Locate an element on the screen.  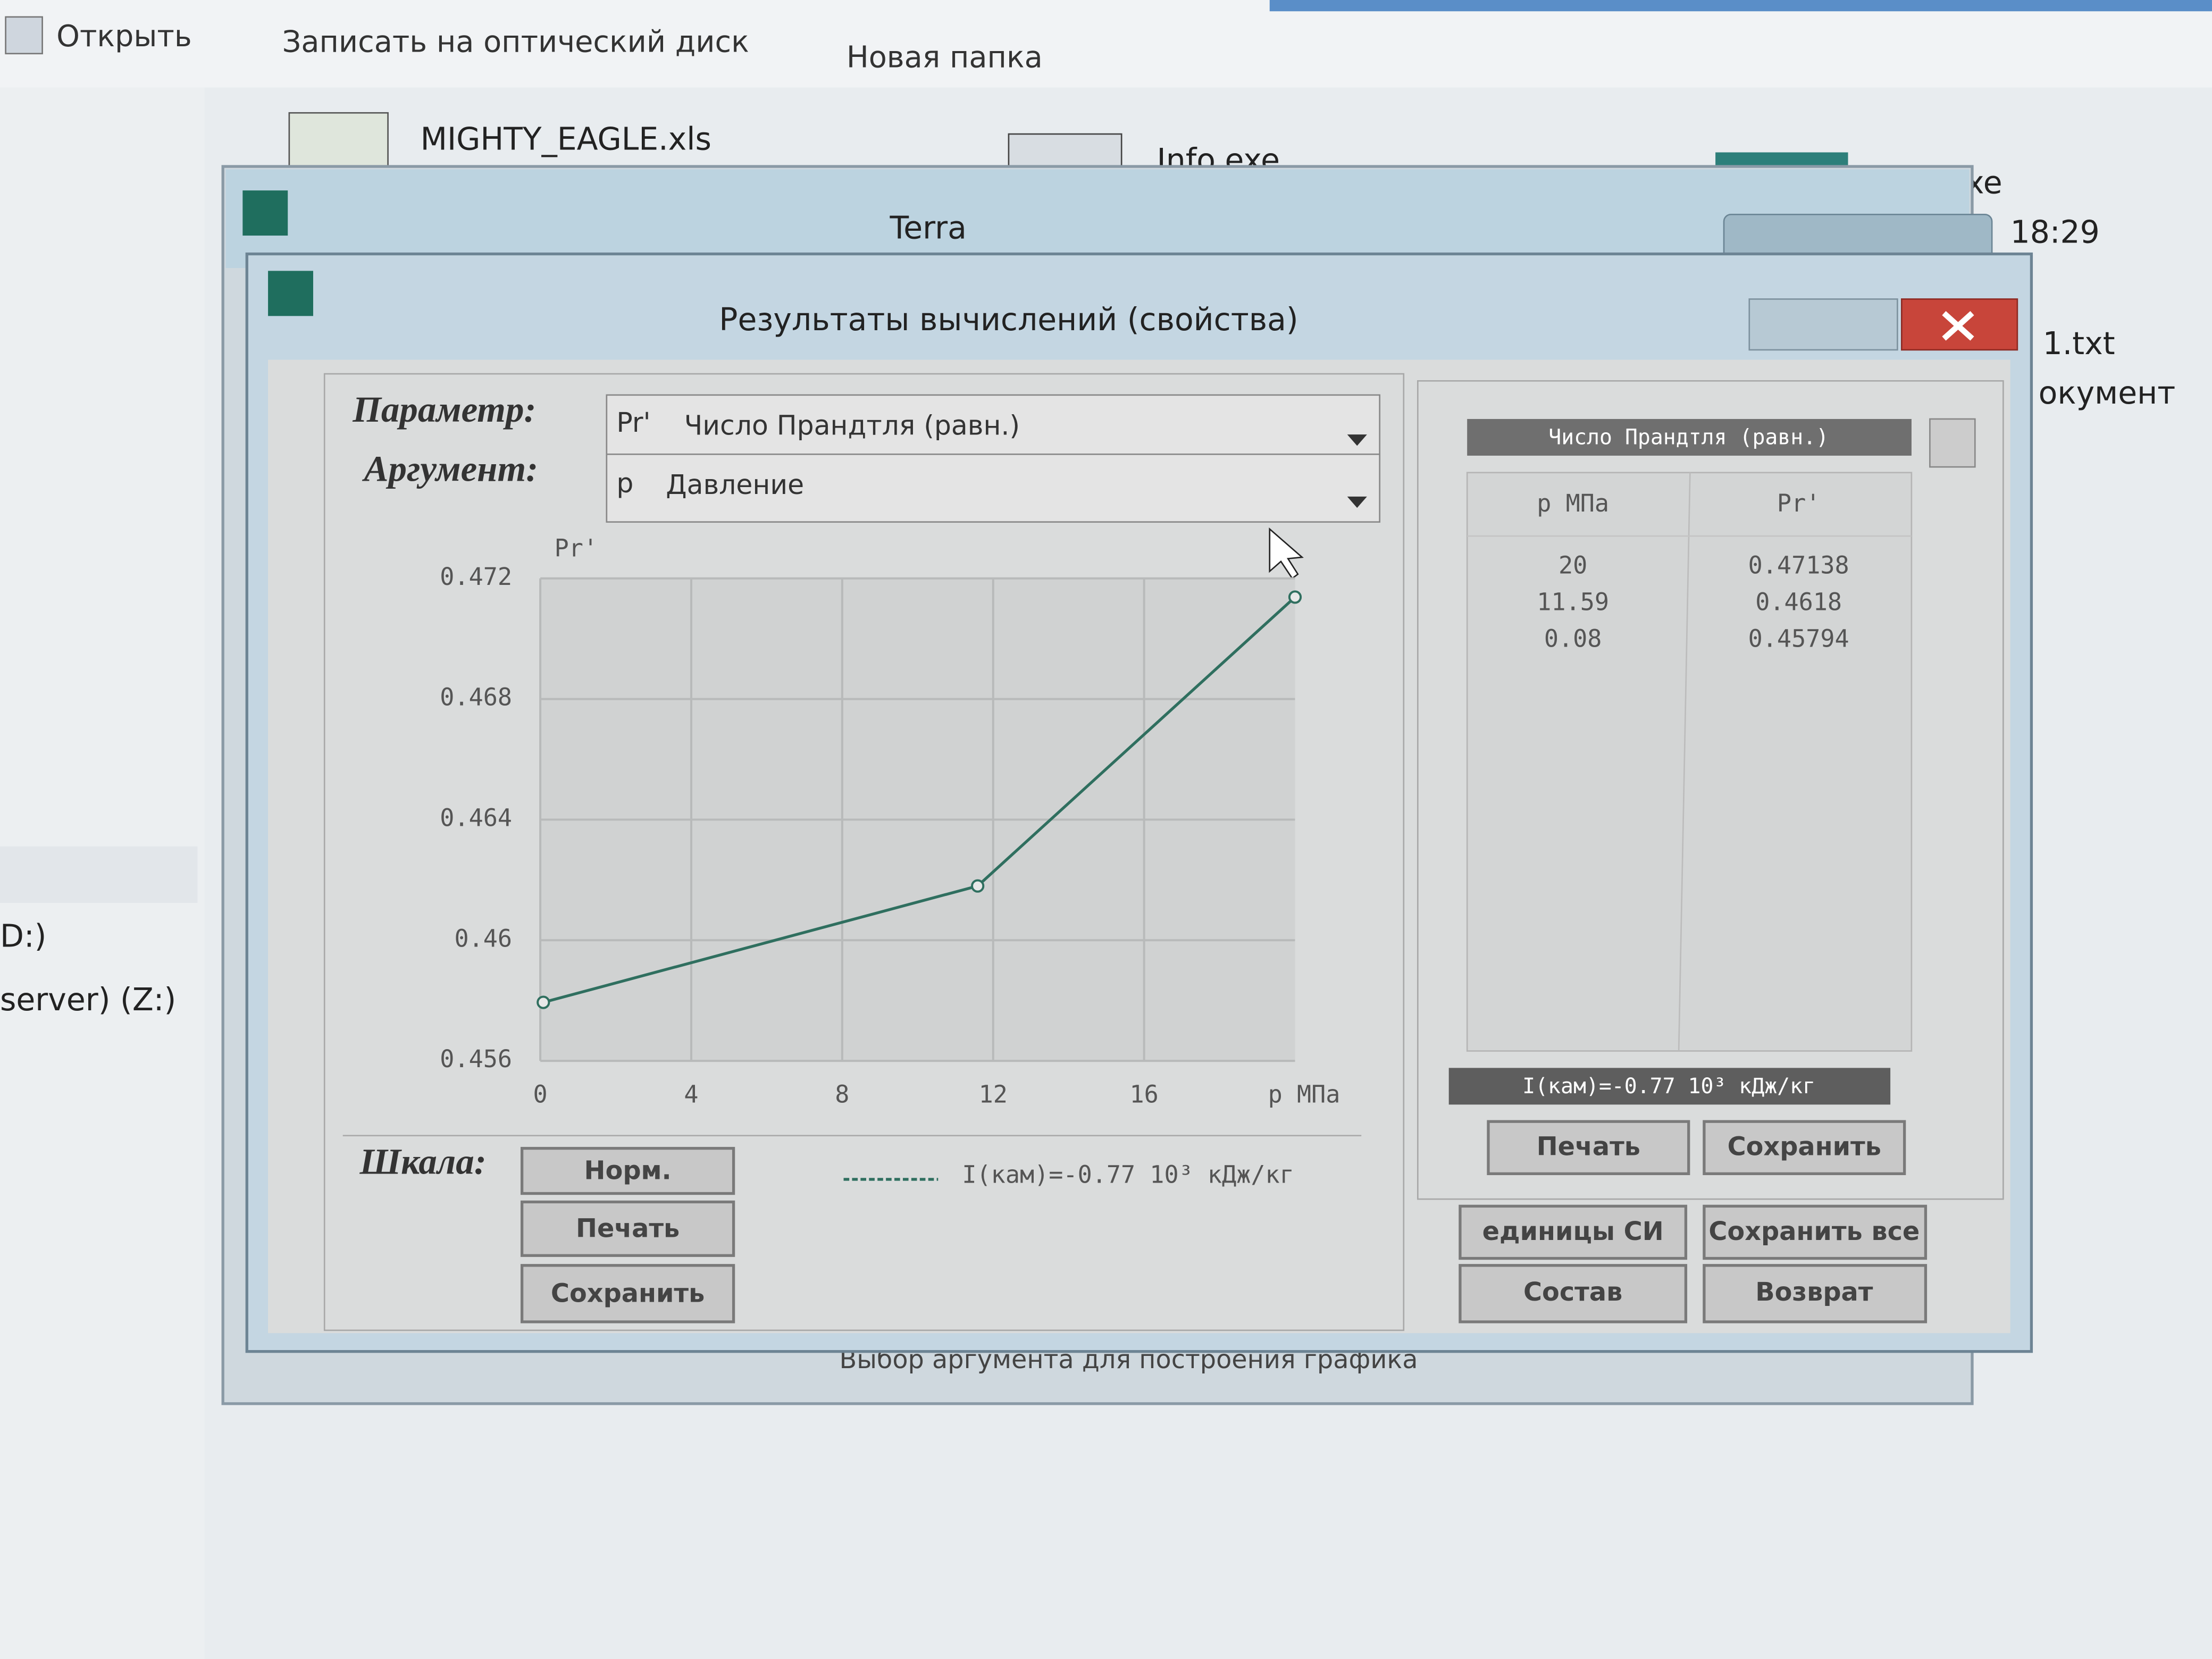
table-cell: 0.08 is located at coordinates (1573, 638).